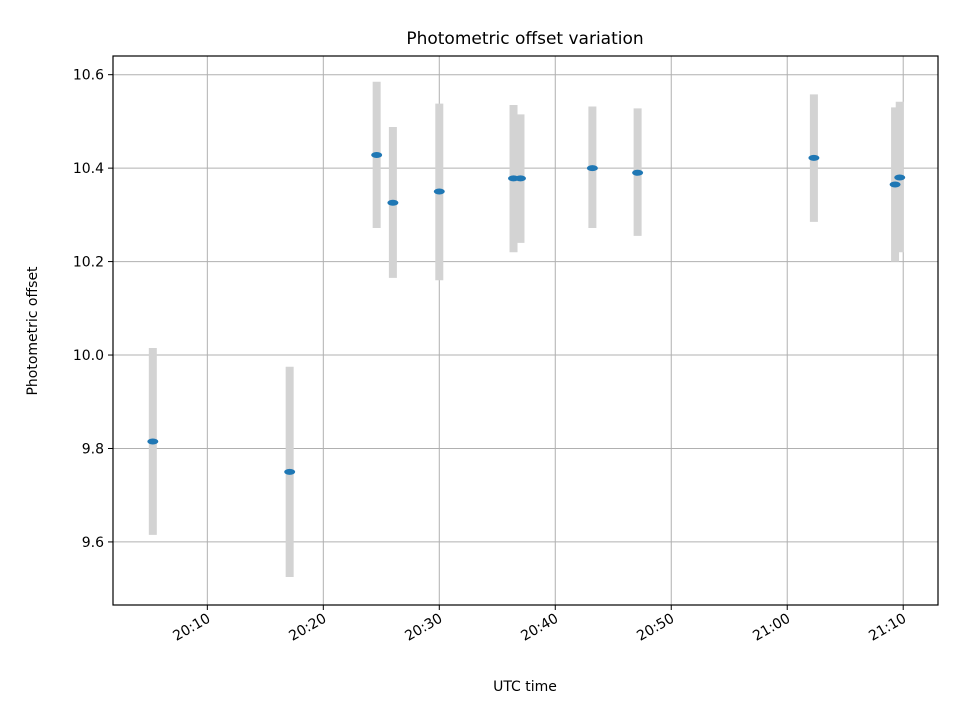 This screenshot has height=720, width=960. I want to click on y-axis: 9.6 9.8 10.0 10.2 10.4 10.6, so click(93, 309).